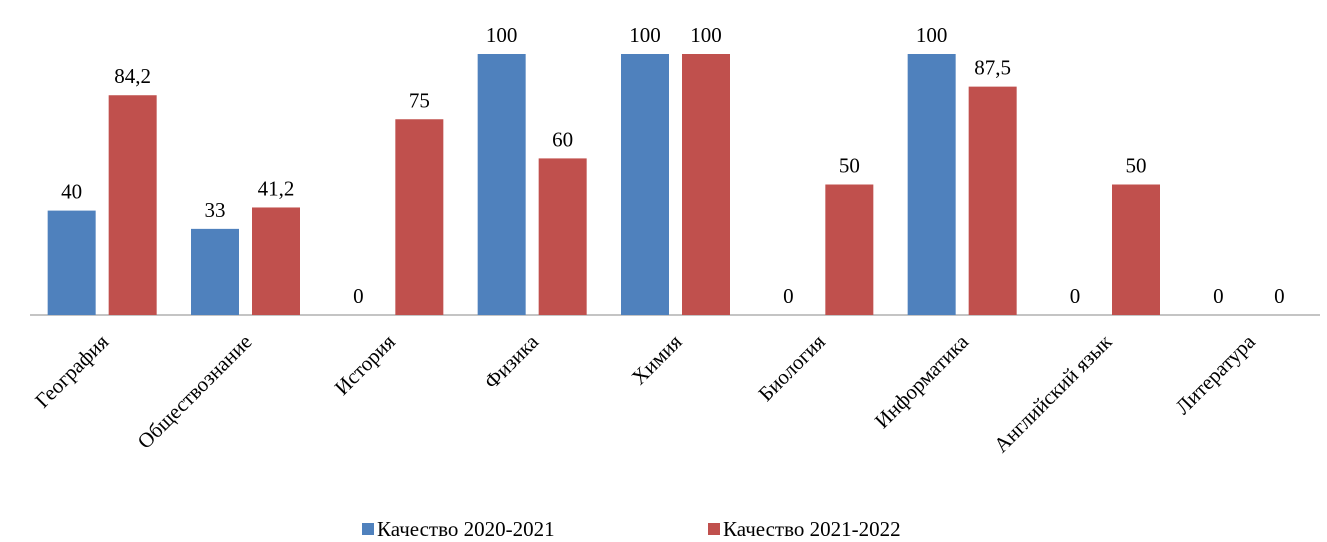 The height and width of the screenshot is (542, 1327). I want to click on data-label: 87,5, so click(992, 68).